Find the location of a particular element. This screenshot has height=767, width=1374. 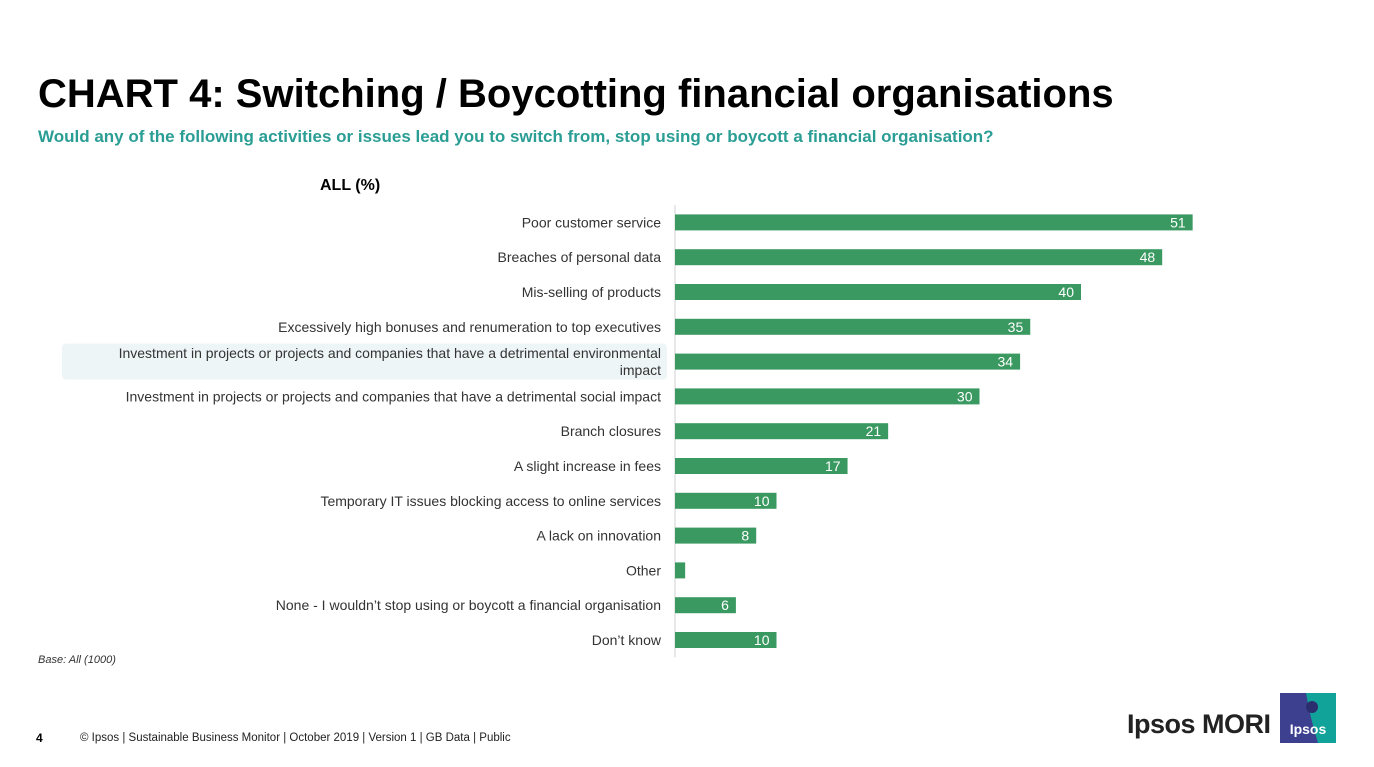

category-label: Don’t know is located at coordinates (627, 640).